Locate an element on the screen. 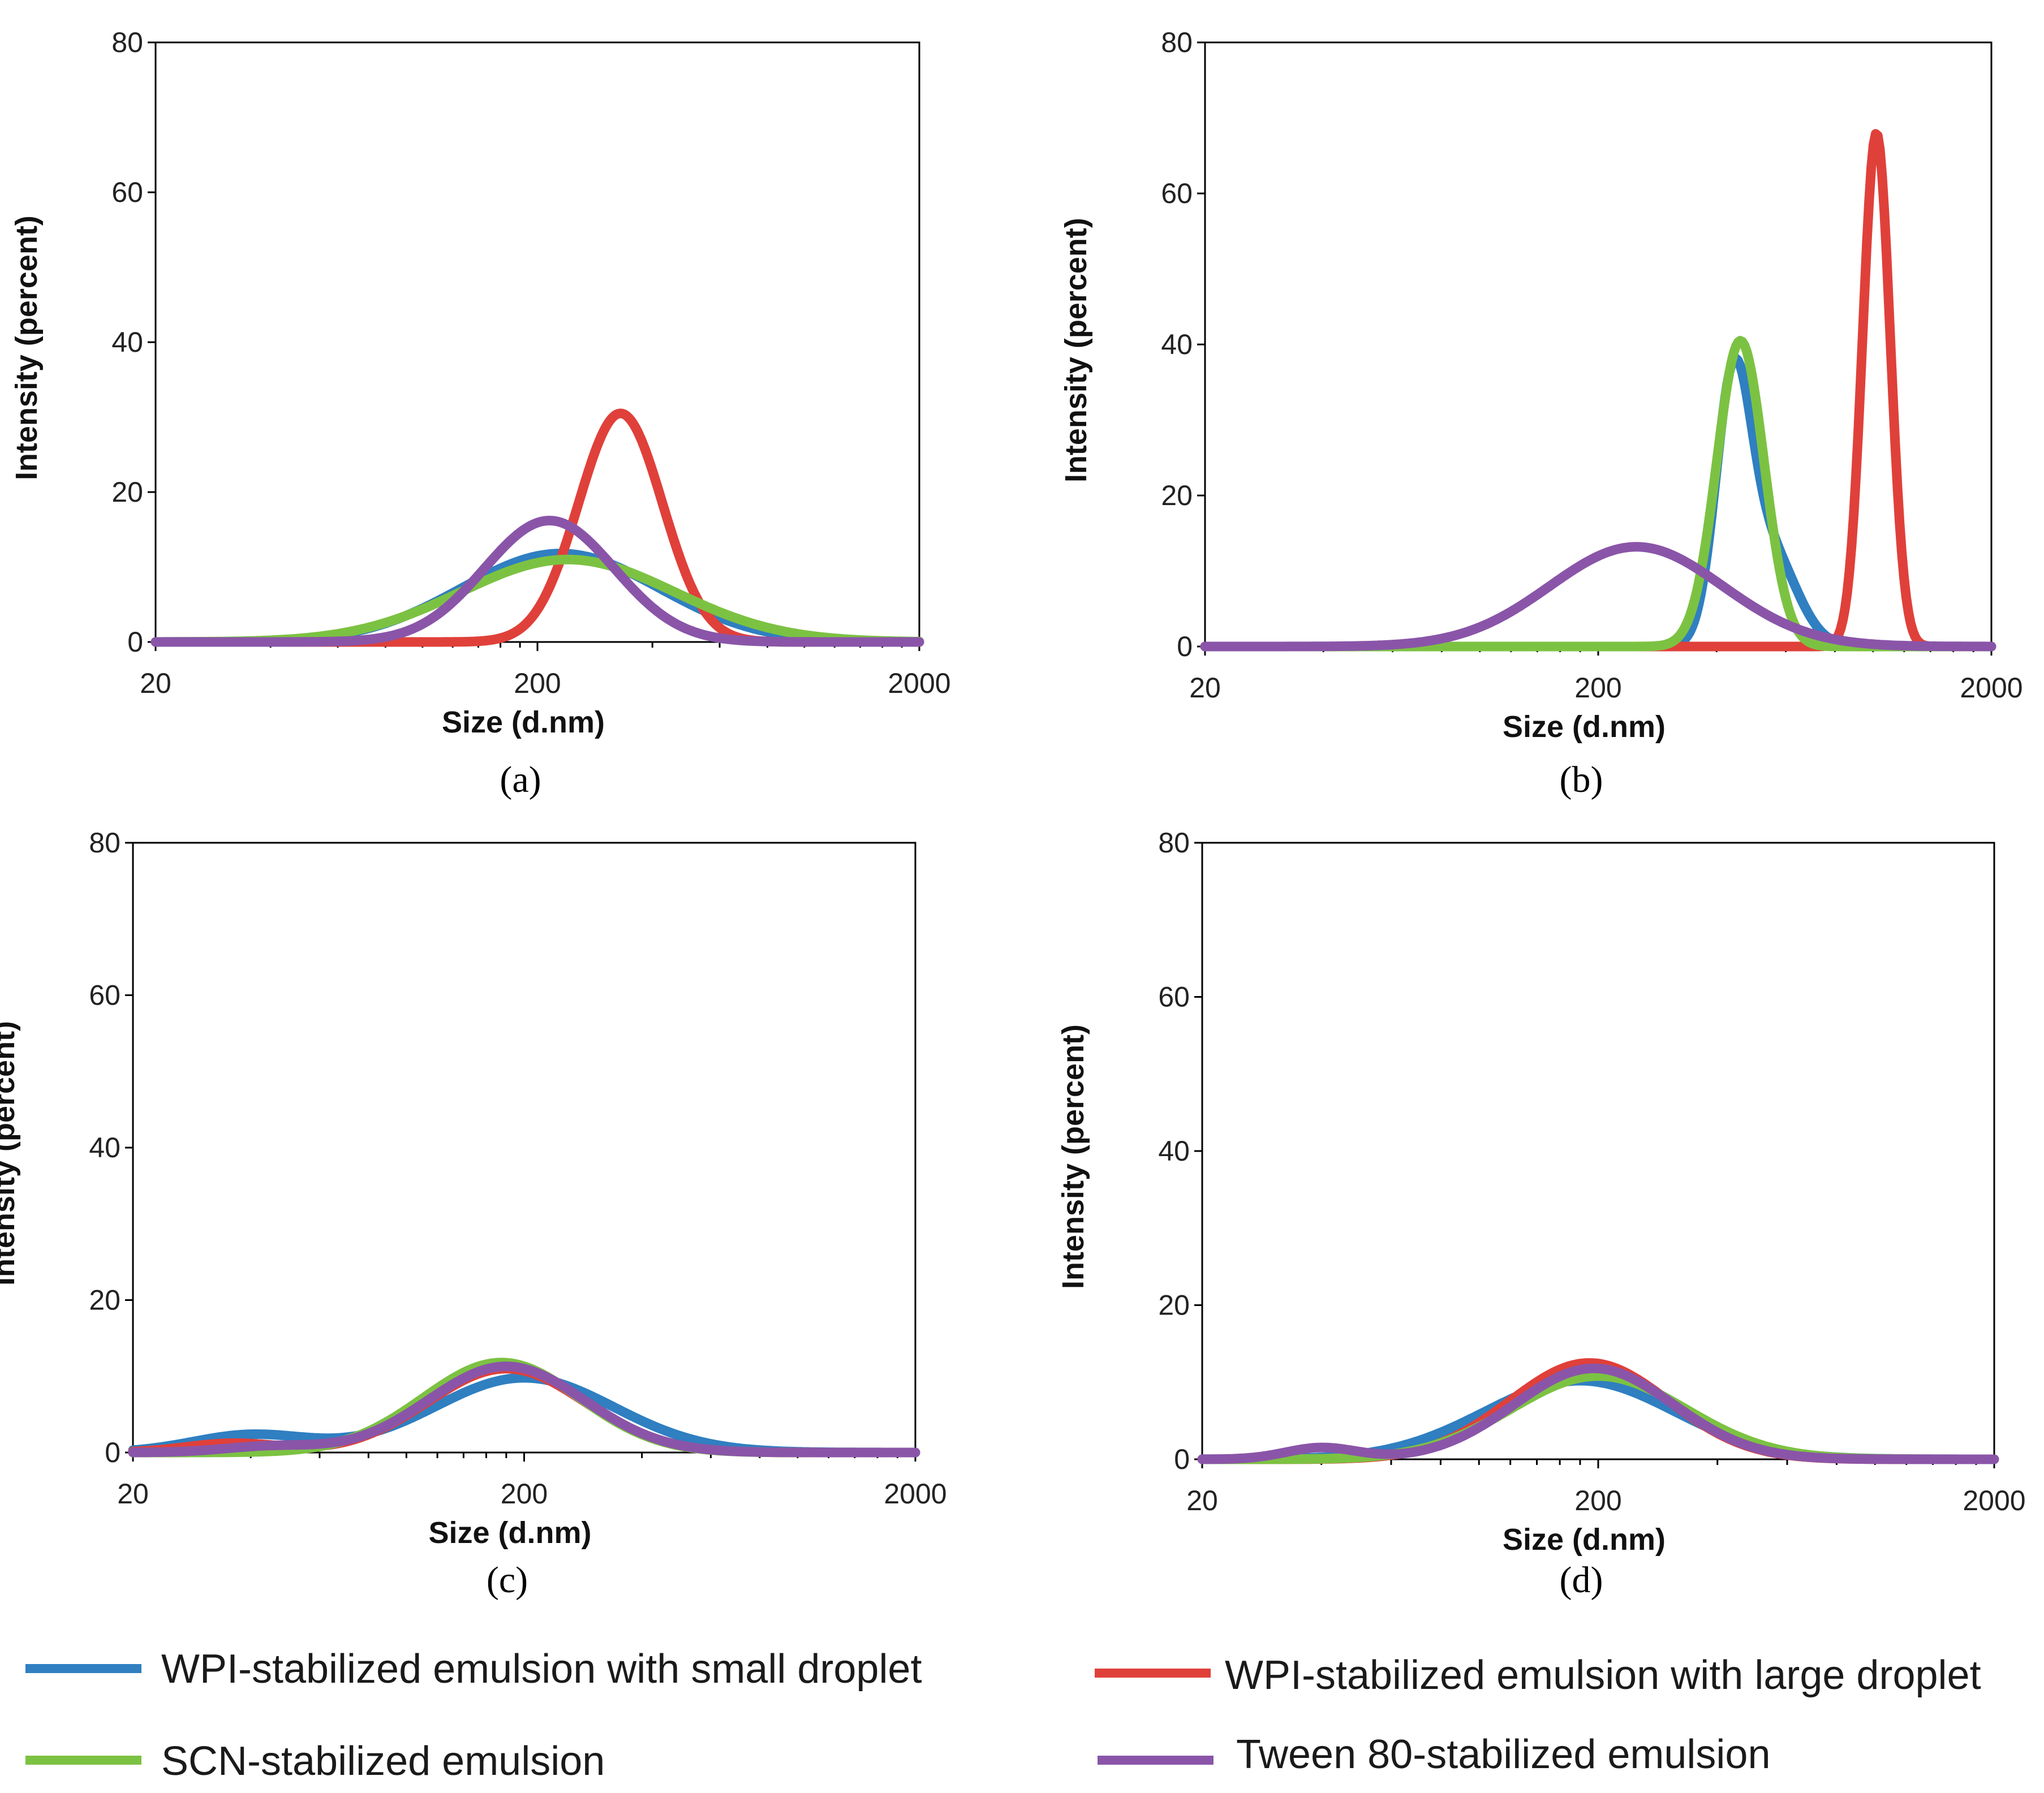 This screenshot has height=1793, width=2044. panel-label: (b) is located at coordinates (1581, 779).